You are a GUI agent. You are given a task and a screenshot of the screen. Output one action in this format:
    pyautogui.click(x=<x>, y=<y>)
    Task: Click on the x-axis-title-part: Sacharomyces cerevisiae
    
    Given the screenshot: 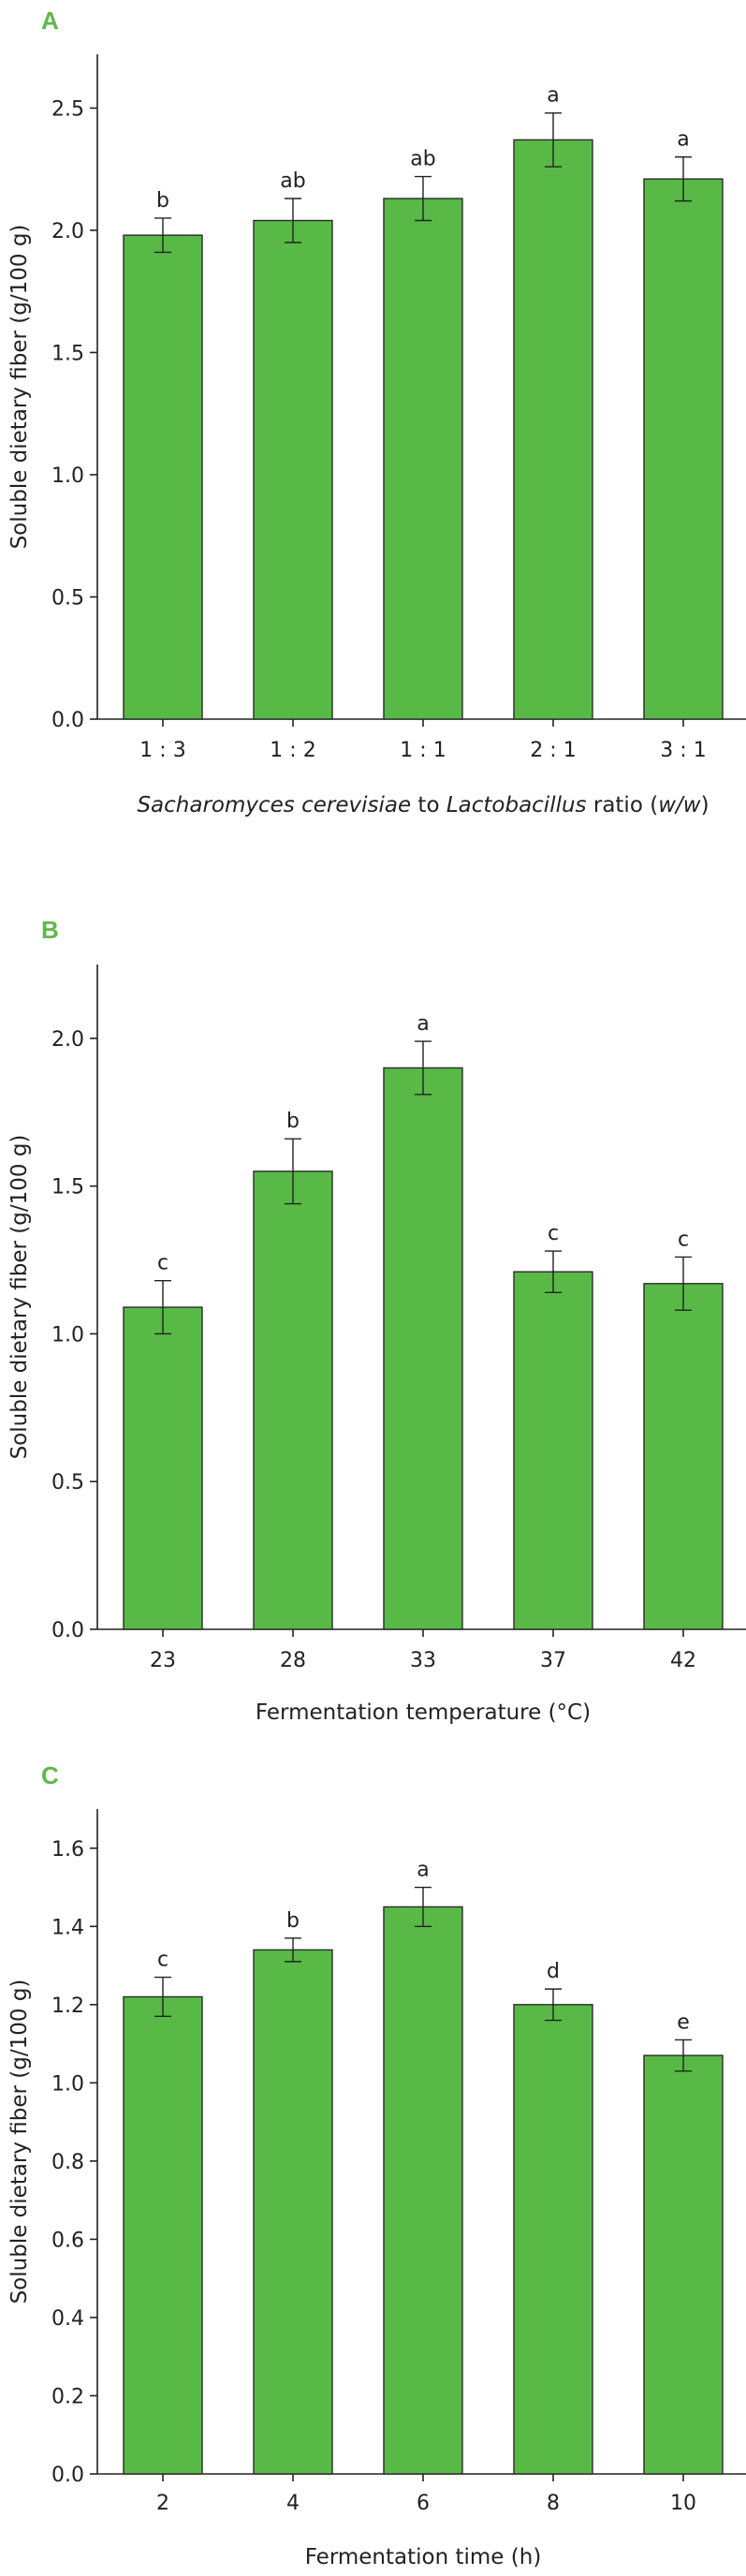 What is the action you would take?
    pyautogui.click(x=274, y=805)
    